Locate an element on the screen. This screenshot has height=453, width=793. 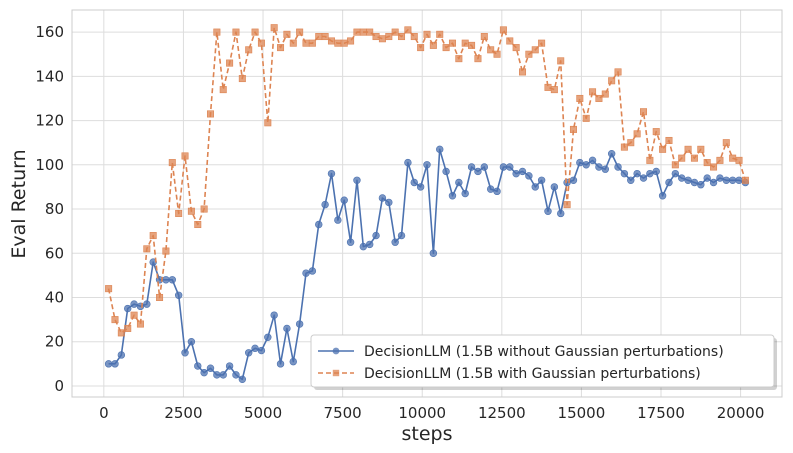
y-tick-label: 60 is located at coordinates (54, 253).